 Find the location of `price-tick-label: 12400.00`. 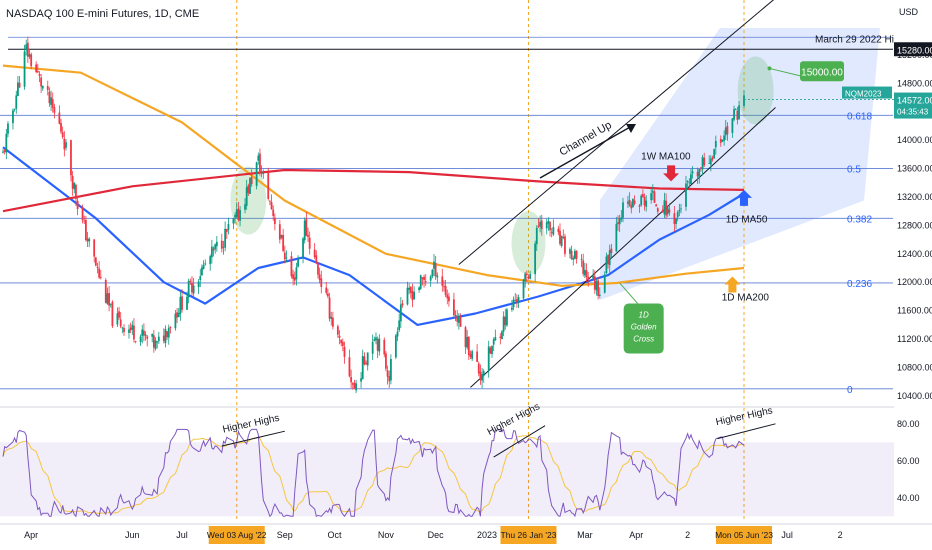

price-tick-label: 12400.00 is located at coordinates (914, 254).